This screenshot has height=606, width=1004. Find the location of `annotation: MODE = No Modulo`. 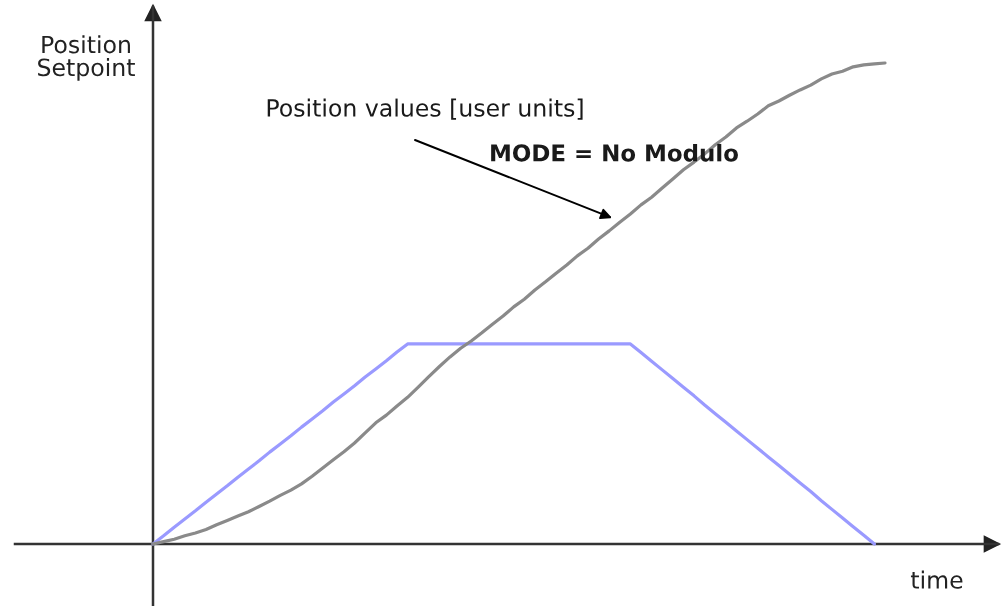

annotation: MODE = No Modulo is located at coordinates (614, 152).